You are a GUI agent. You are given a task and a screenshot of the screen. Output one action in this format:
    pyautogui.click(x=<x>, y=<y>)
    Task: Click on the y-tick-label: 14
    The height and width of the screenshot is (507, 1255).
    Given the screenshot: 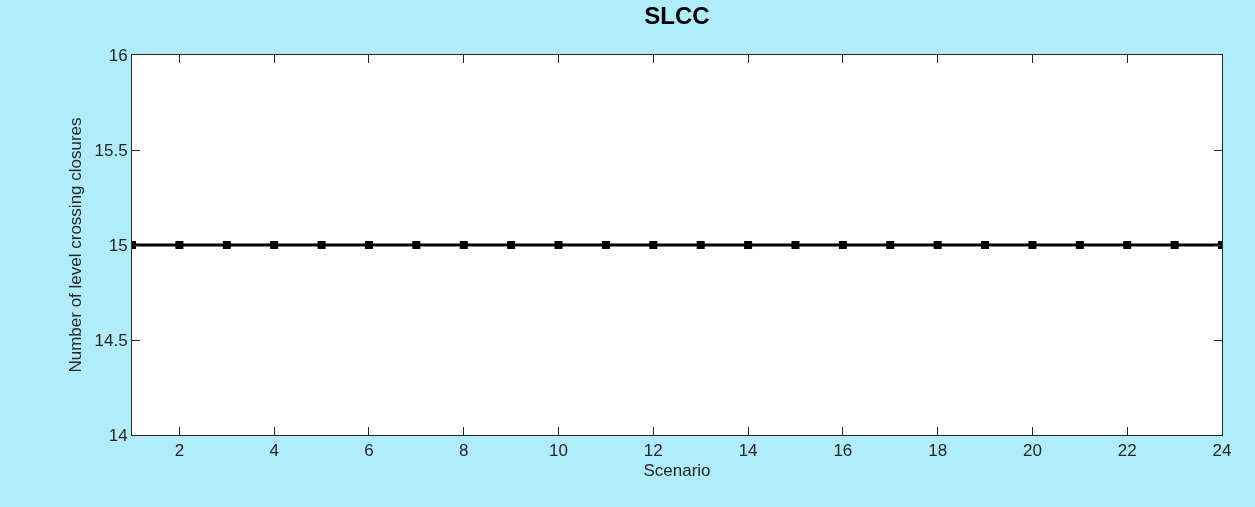 What is the action you would take?
    pyautogui.click(x=118, y=435)
    